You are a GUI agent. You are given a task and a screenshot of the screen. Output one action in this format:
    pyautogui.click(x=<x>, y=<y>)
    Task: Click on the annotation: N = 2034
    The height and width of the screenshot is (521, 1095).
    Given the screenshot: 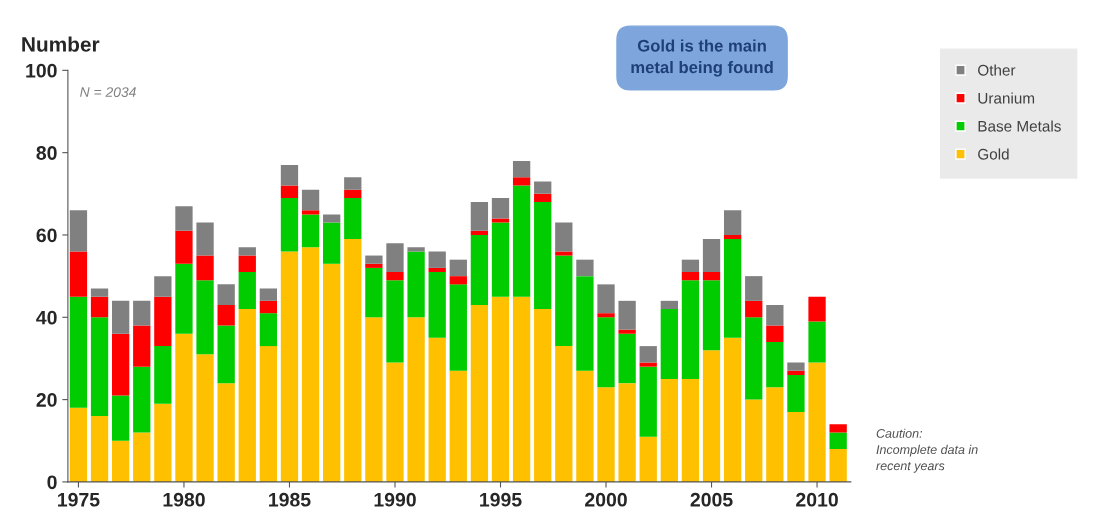 What is the action you would take?
    pyautogui.click(x=108, y=92)
    